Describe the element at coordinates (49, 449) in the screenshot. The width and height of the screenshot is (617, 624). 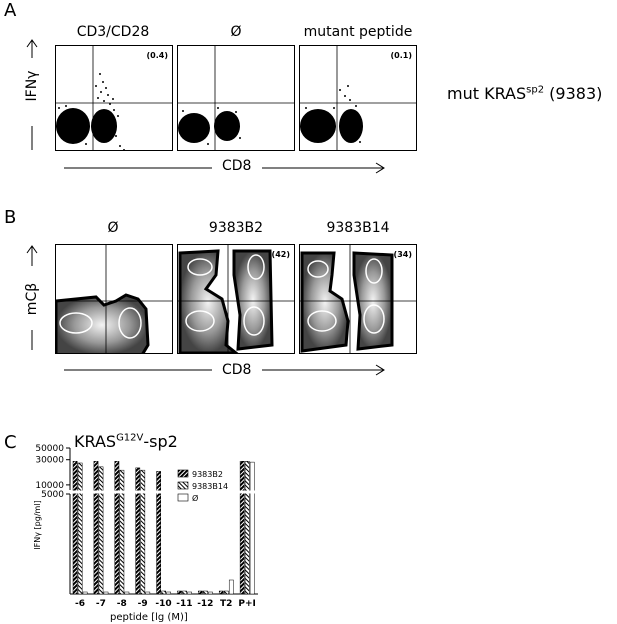
I see `y-tick-label: 50000` at that location.